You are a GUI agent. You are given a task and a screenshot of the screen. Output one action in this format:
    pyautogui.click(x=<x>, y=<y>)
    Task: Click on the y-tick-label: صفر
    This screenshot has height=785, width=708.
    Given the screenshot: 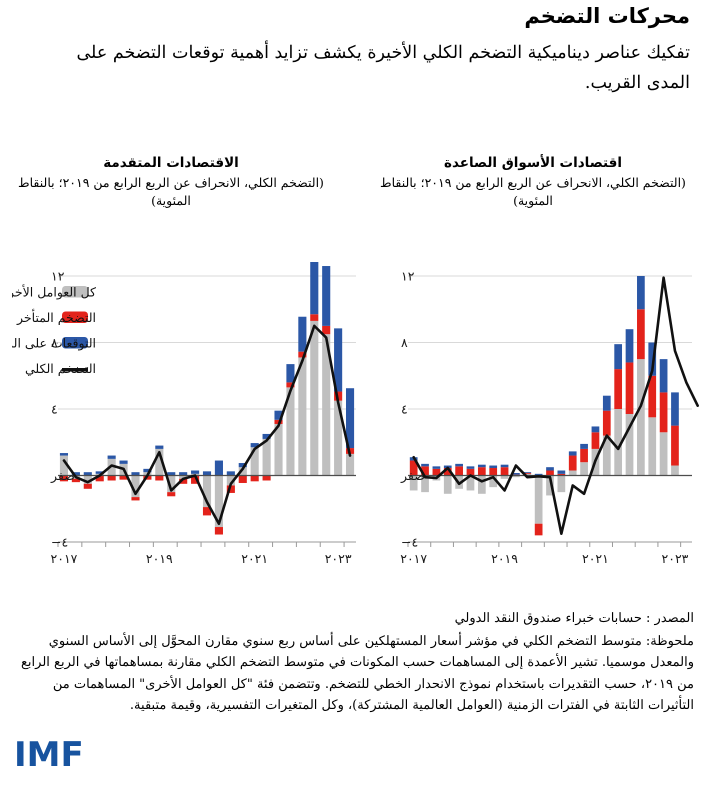 What is the action you would take?
    pyautogui.click(x=62, y=476)
    